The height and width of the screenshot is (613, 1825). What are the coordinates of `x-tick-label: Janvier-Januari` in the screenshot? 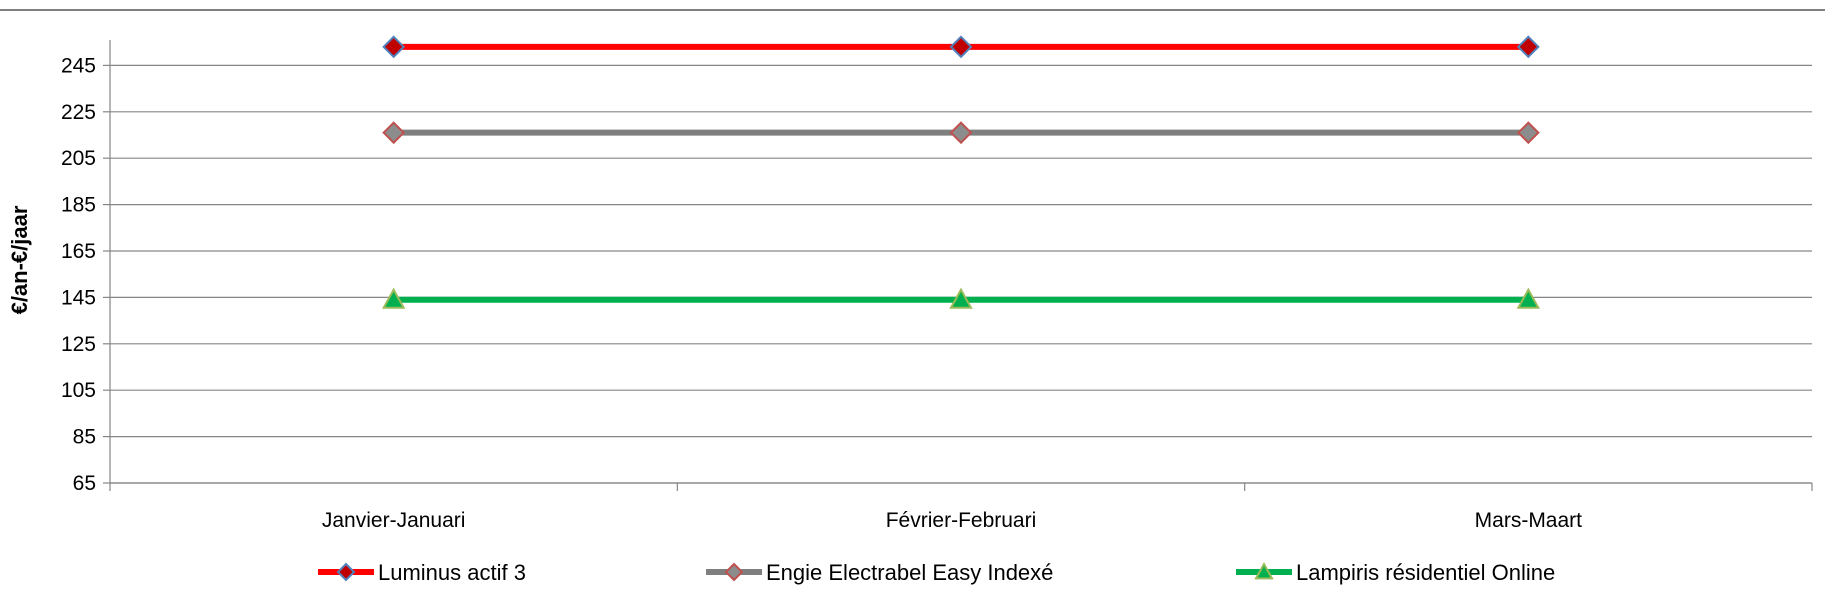 It's located at (394, 520).